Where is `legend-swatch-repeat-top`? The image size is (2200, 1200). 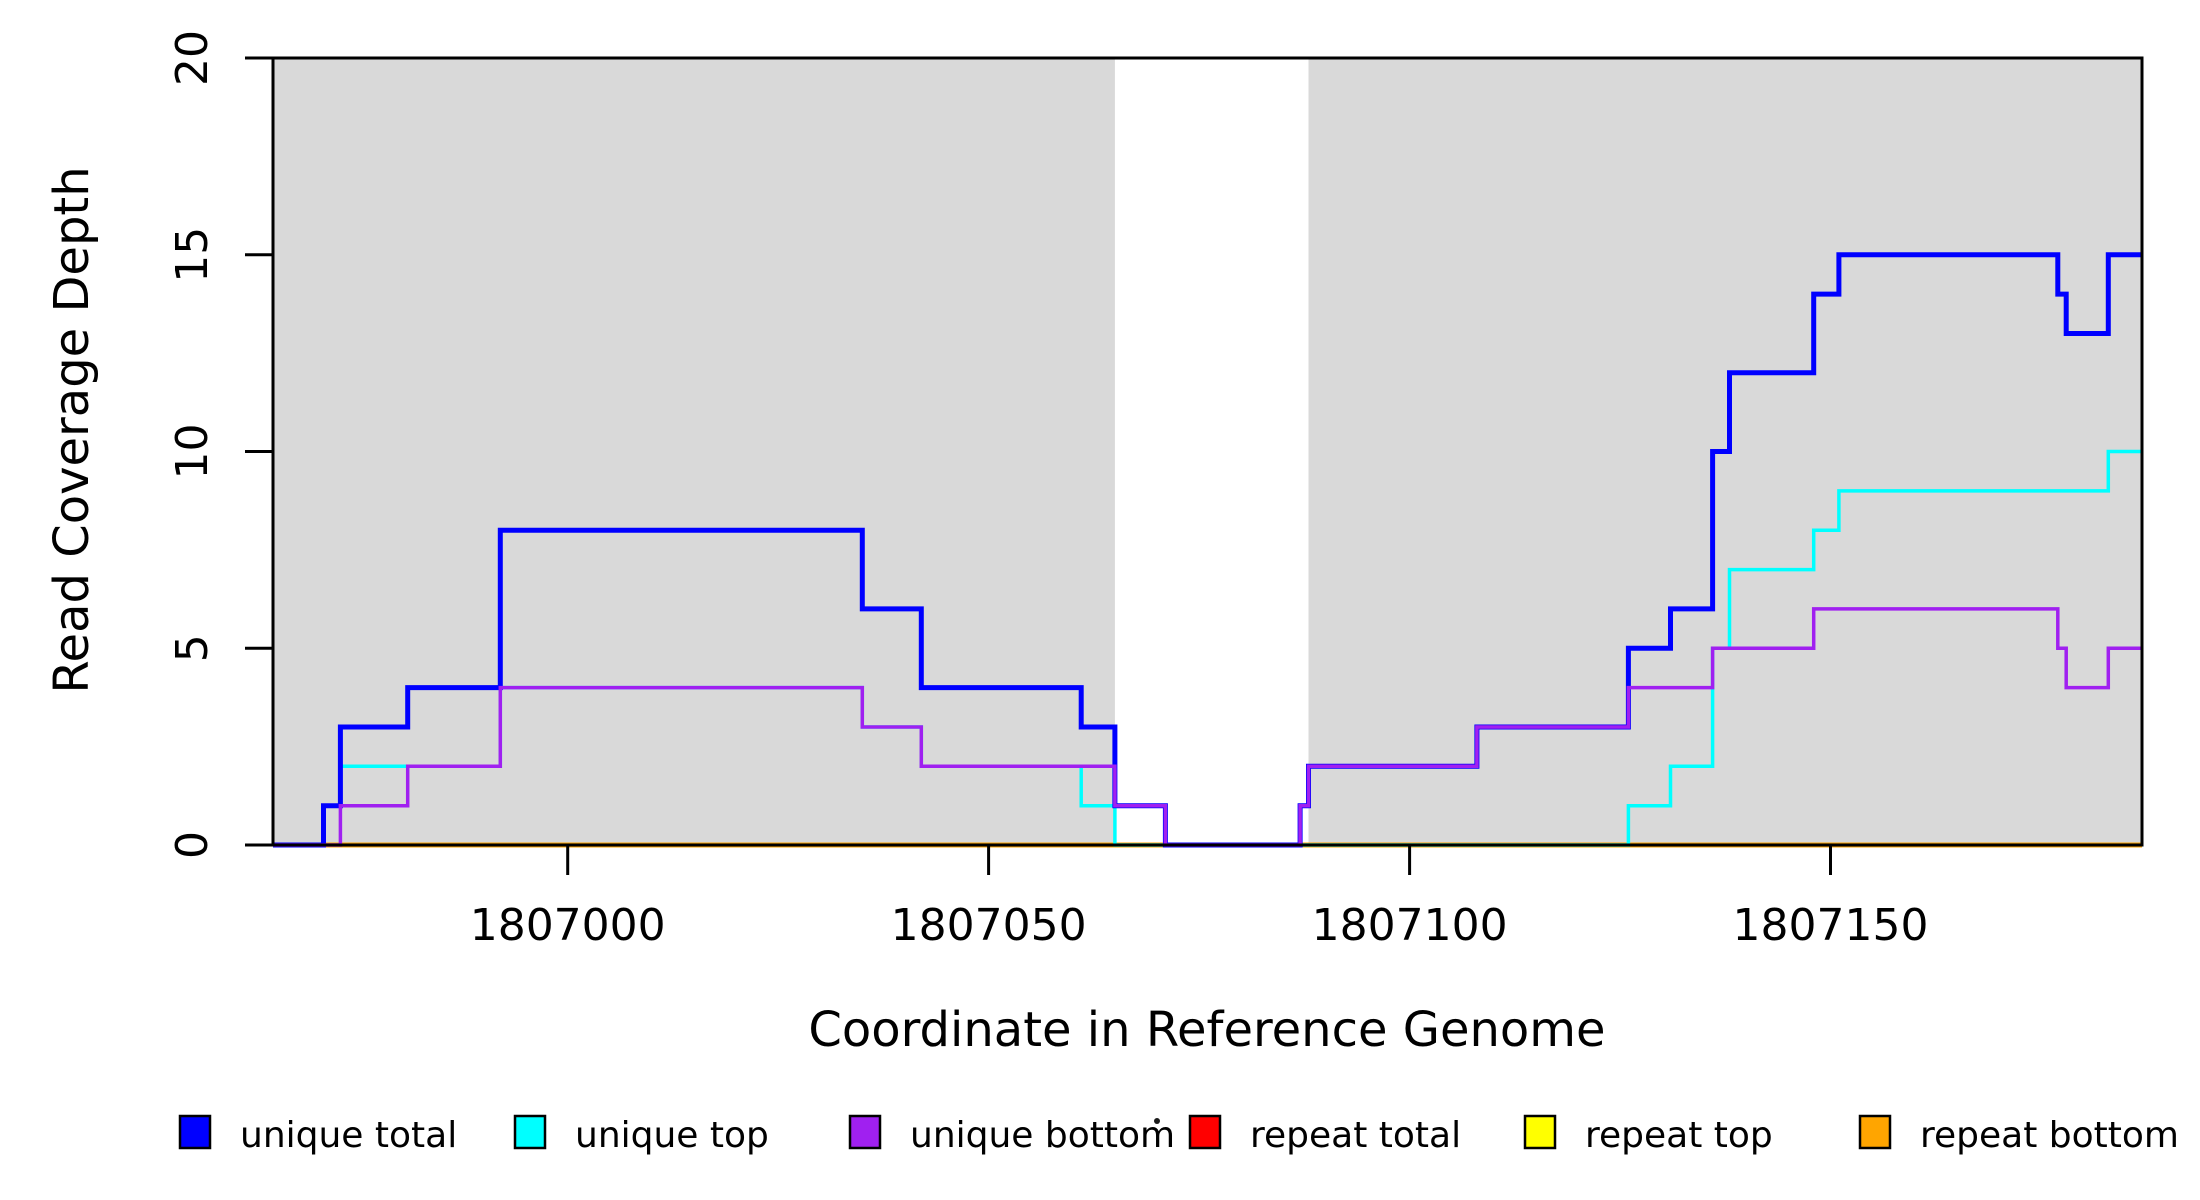 legend-swatch-repeat-top is located at coordinates (1540, 1132).